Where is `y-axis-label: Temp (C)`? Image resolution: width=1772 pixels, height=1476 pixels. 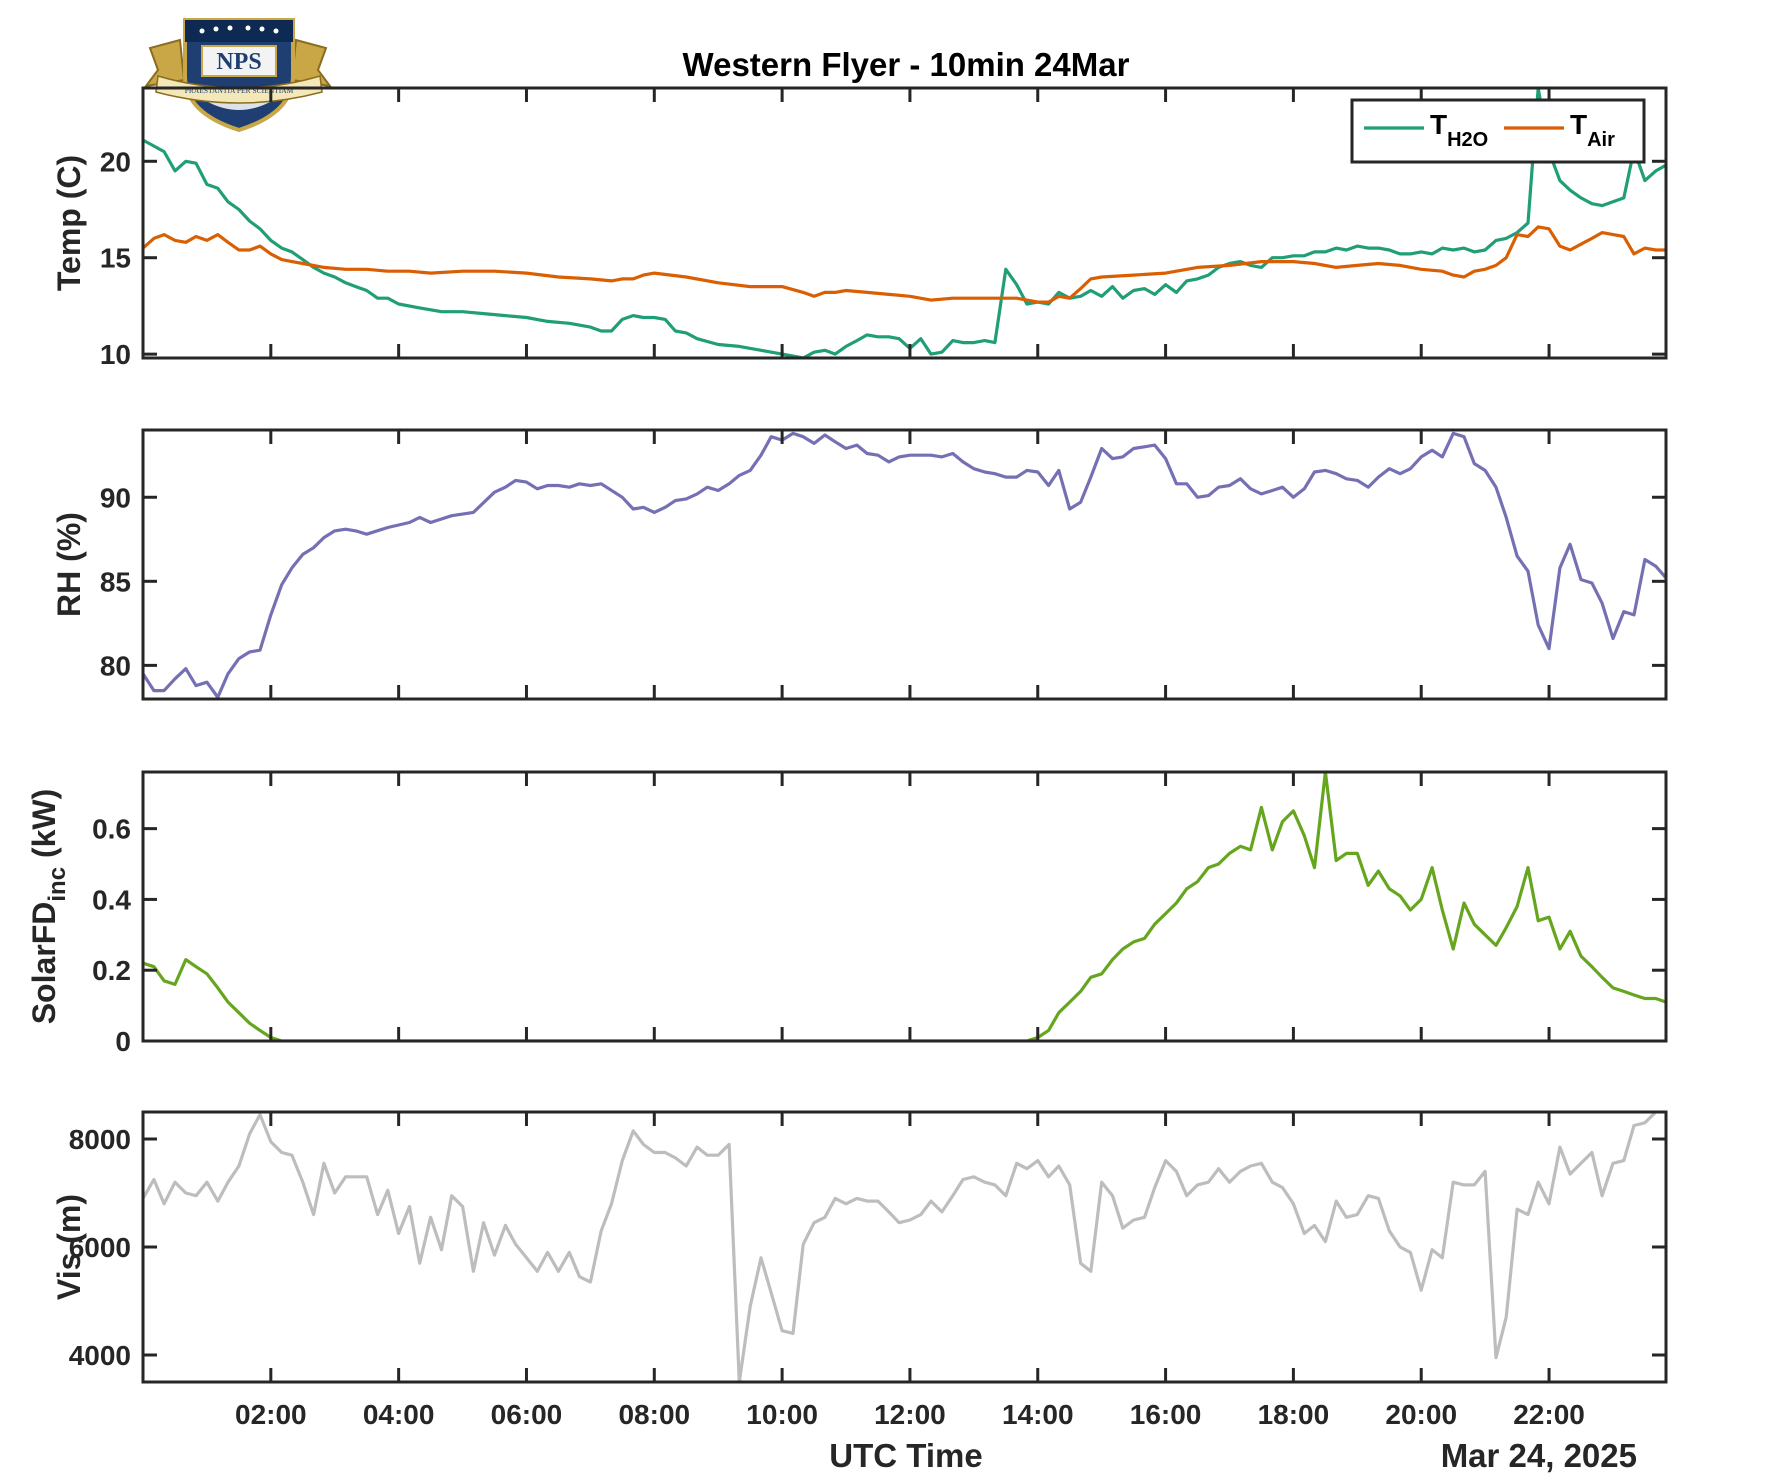
y-axis-label: Temp (C) is located at coordinates (69, 223).